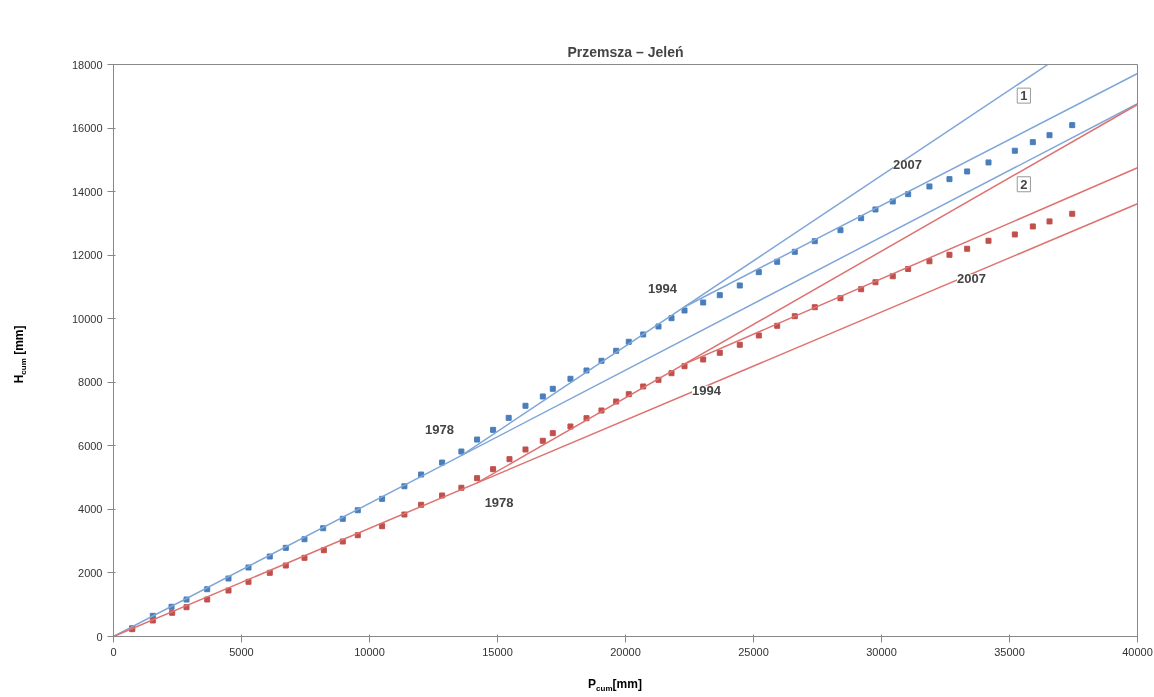  I want to click on text: 1, so click(1024, 96).